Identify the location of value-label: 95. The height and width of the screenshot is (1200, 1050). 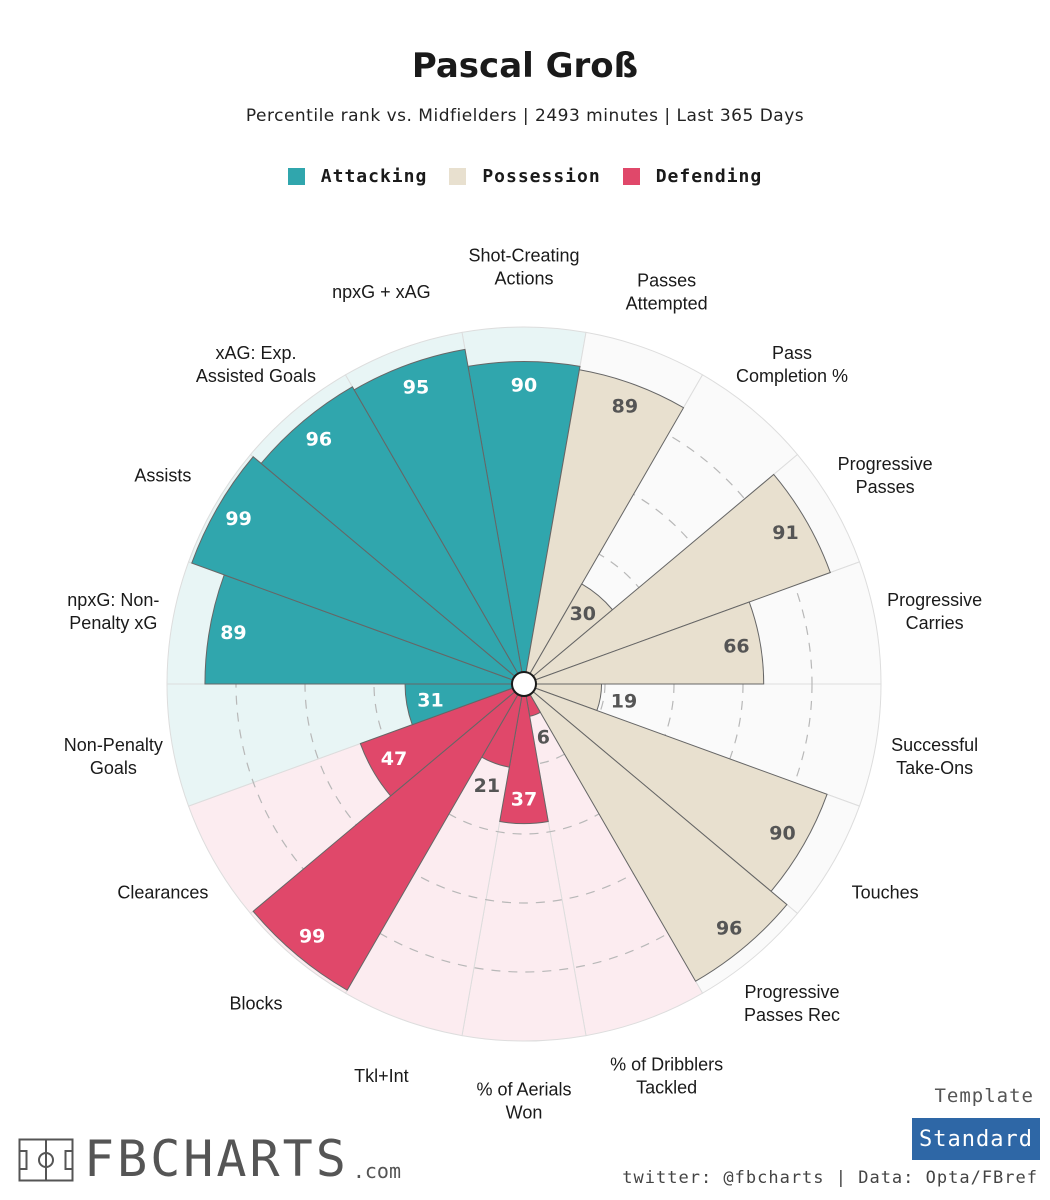
(416, 387).